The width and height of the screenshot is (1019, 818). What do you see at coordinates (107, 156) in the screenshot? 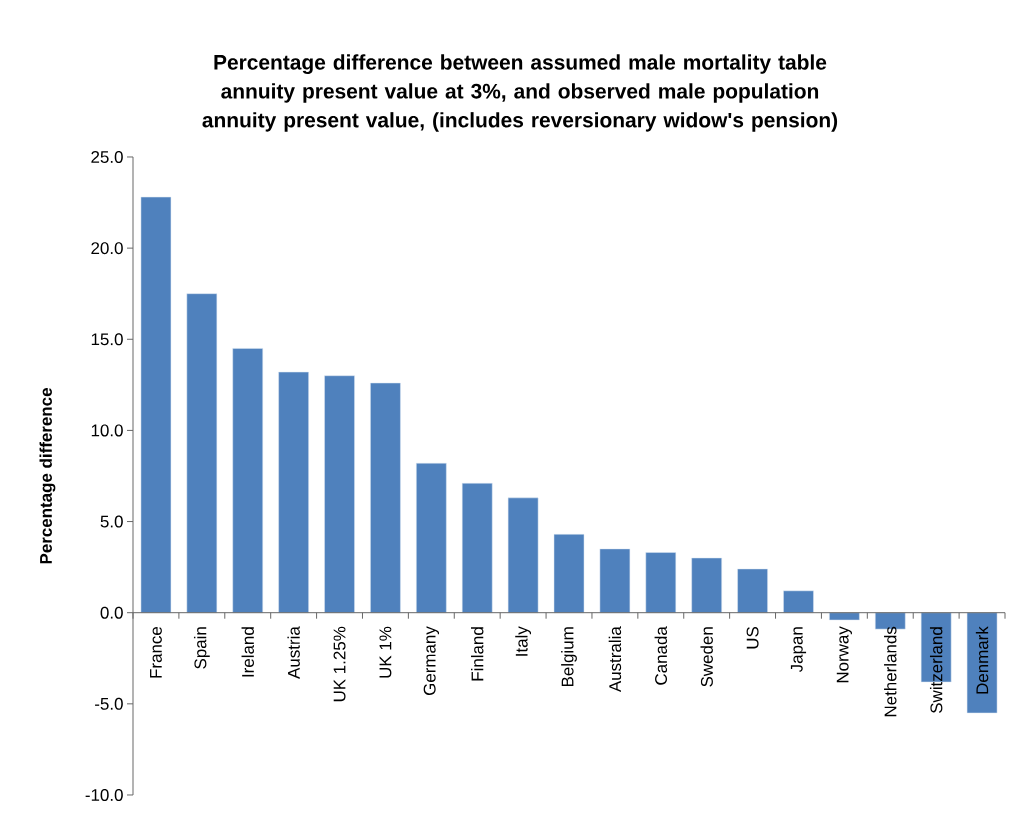
I see `y-tick-label: 25.0` at bounding box center [107, 156].